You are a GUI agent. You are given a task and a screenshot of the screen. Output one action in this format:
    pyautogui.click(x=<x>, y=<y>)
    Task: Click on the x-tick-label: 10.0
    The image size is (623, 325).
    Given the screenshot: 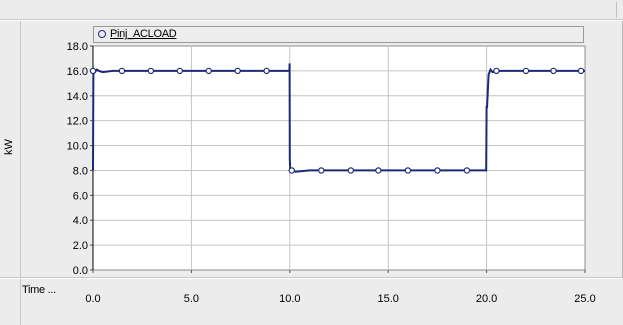 What is the action you would take?
    pyautogui.click(x=289, y=299)
    